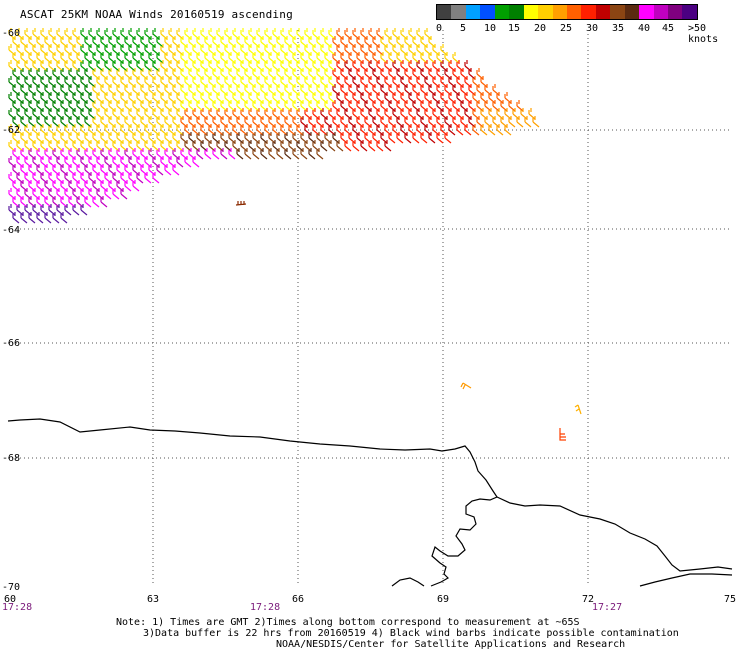 This screenshot has width=740, height=650. Describe the element at coordinates (566, 28) in the screenshot. I see `legend-label: 25` at that location.